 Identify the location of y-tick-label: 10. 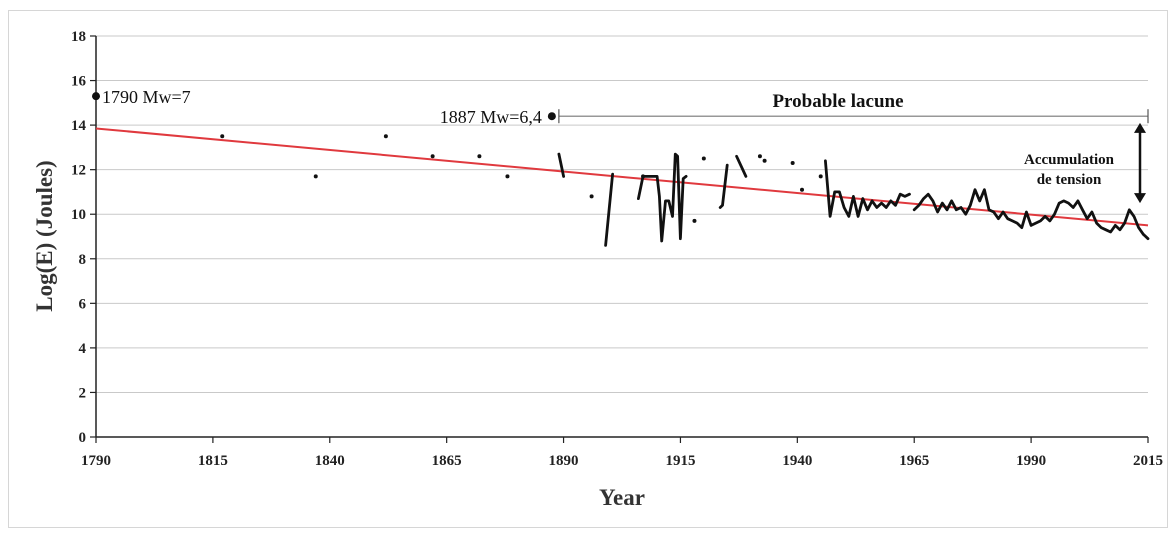
(78, 215).